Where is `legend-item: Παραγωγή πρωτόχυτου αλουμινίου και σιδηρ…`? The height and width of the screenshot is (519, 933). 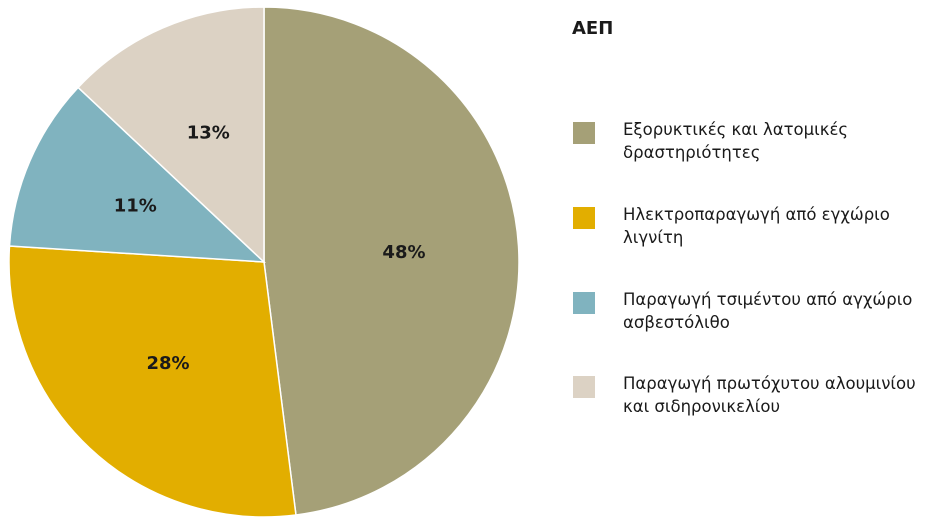 legend-item: Παραγωγή πρωτόχυτου αλουμινίου και σιδηρ… is located at coordinates (753, 395).